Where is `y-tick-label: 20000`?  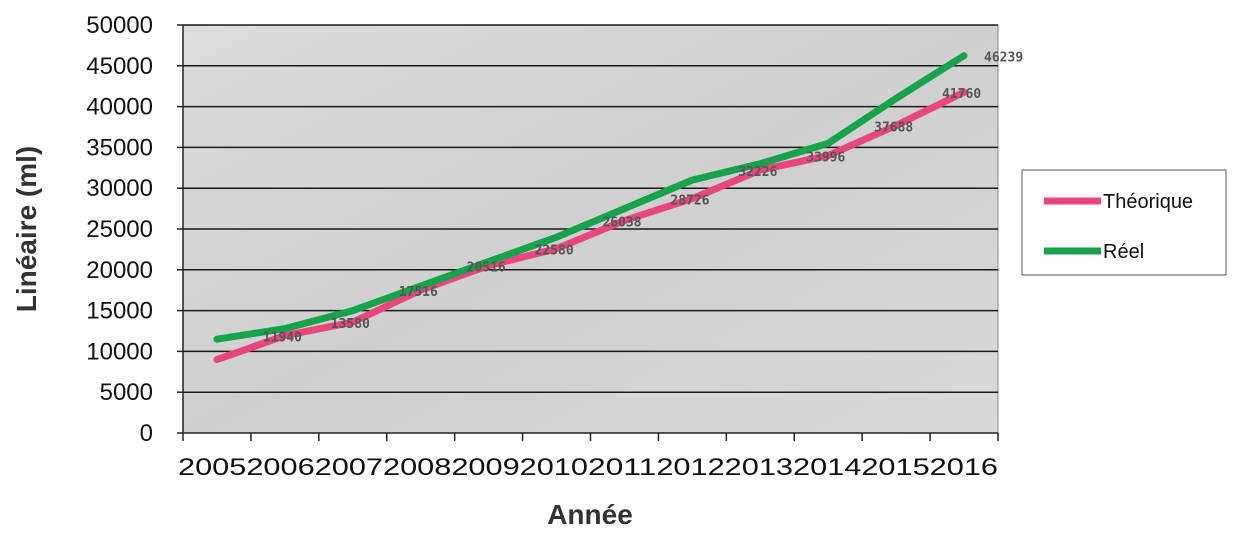
y-tick-label: 20000 is located at coordinates (119, 270).